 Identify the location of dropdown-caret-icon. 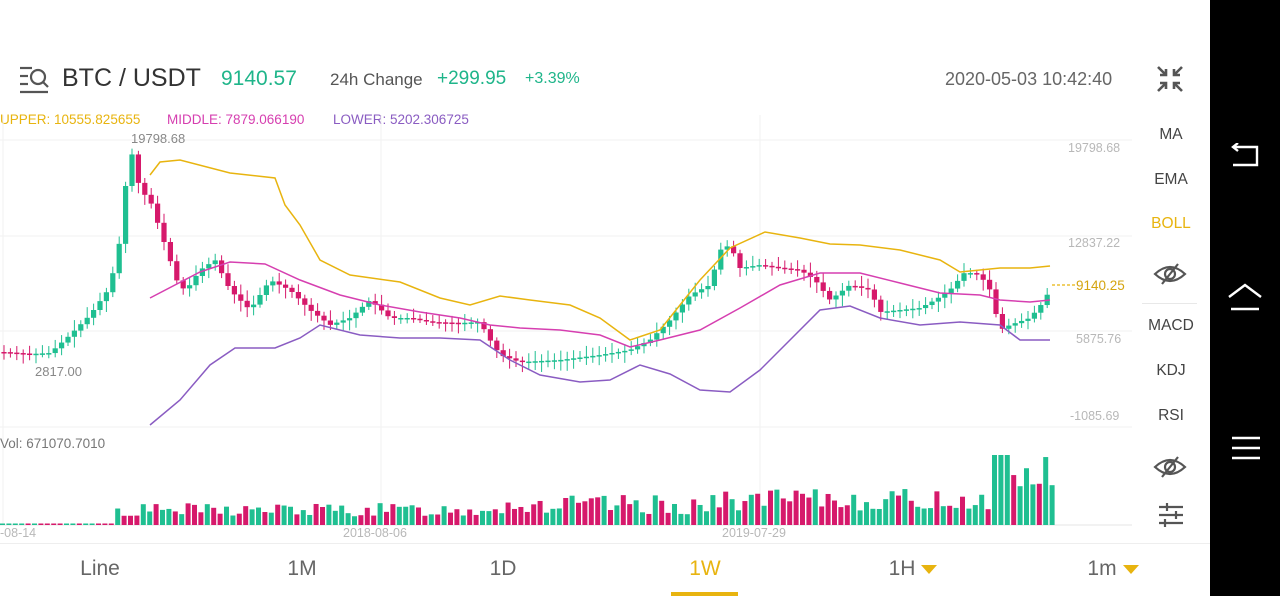
(1130, 569).